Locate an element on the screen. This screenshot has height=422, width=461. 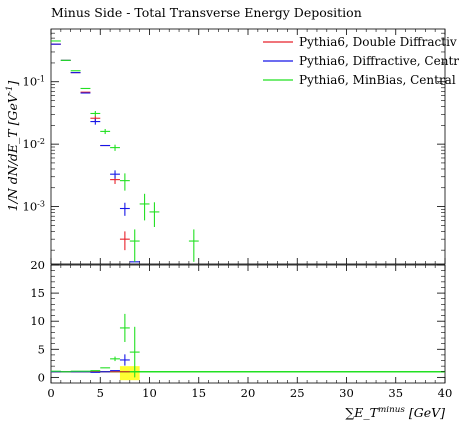
y-tick-label-ratio: 10 is located at coordinates (37, 321).